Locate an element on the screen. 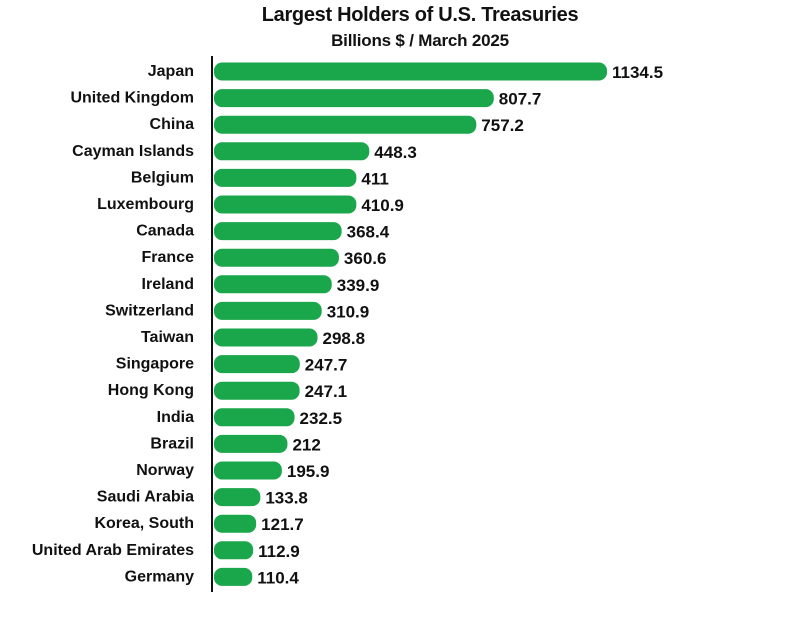 The image size is (785, 617). bar-germany is located at coordinates (233, 576).